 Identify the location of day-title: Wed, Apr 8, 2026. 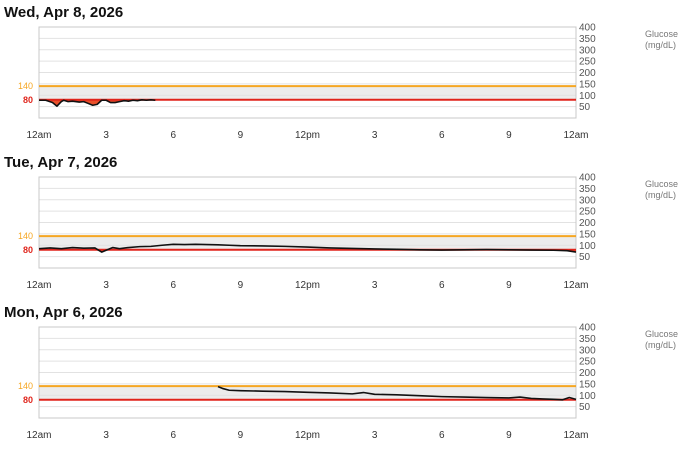
(64, 12).